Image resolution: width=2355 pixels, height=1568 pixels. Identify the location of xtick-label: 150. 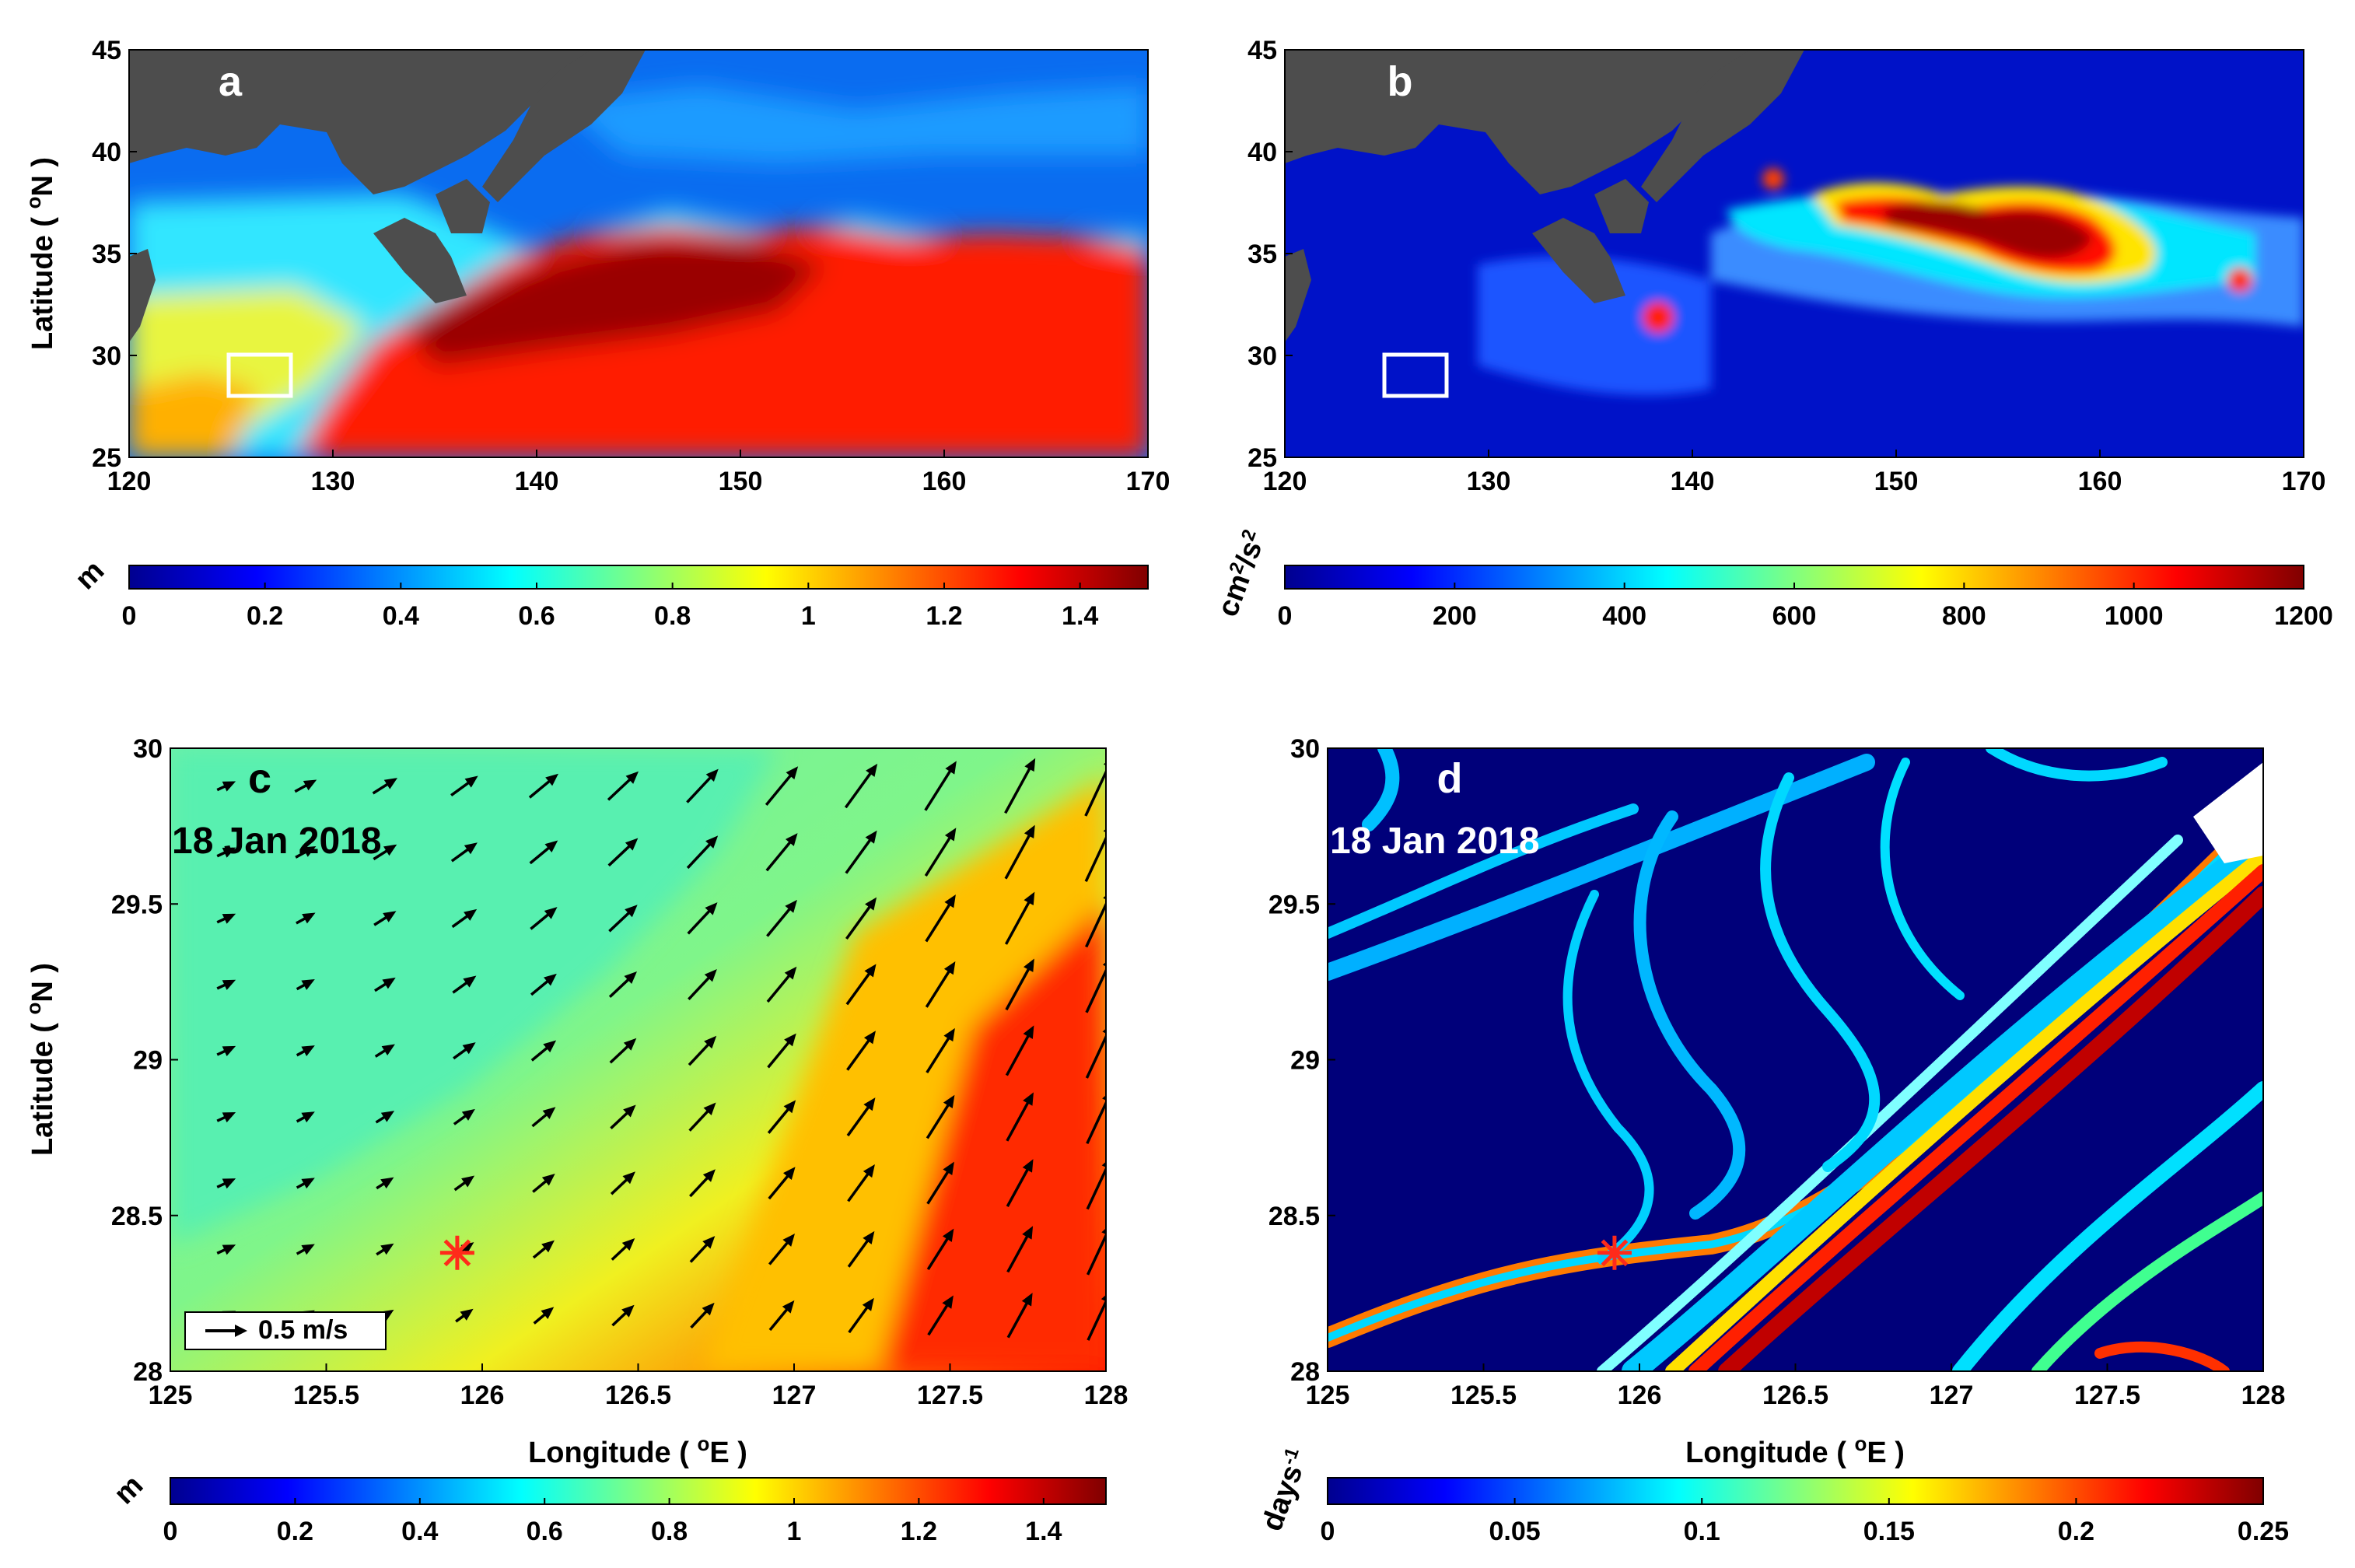
(1896, 482).